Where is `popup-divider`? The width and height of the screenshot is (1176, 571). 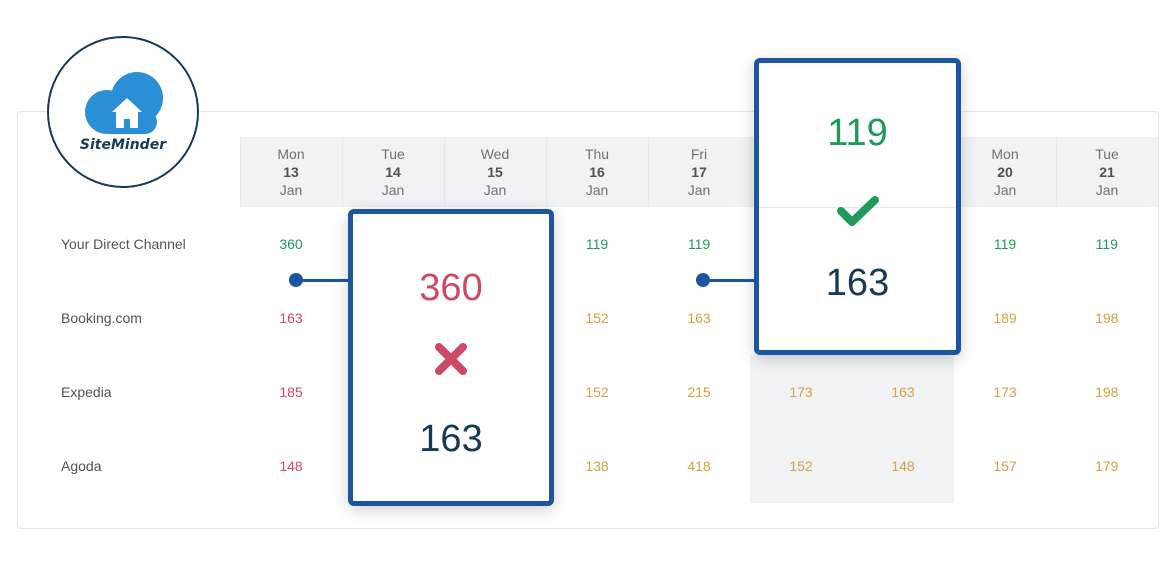 popup-divider is located at coordinates (857, 207).